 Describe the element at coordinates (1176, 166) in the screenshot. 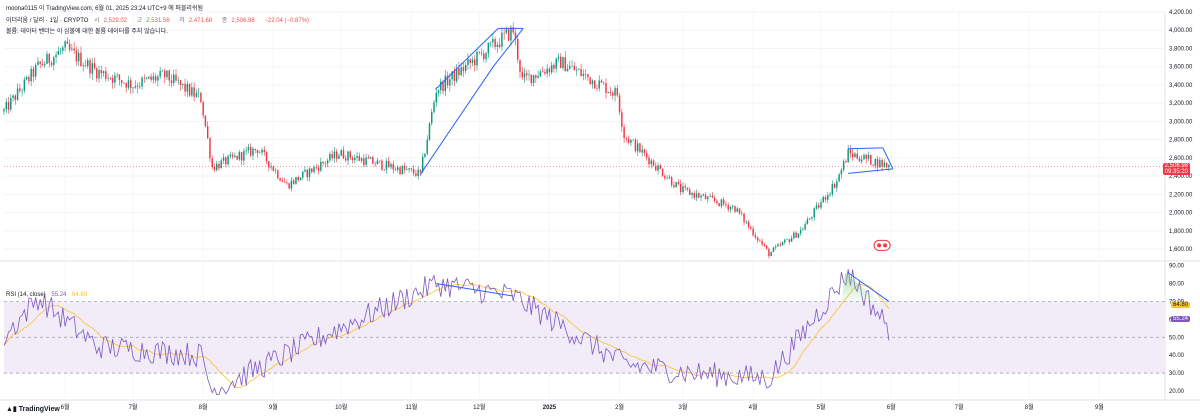

I see `price-tag-price: 2,506.98` at that location.